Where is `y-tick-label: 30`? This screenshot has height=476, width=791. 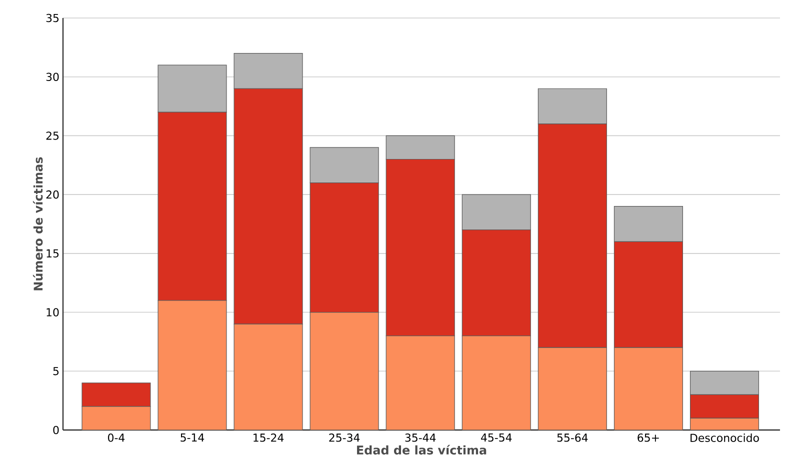 y-tick-label: 30 is located at coordinates (52, 76).